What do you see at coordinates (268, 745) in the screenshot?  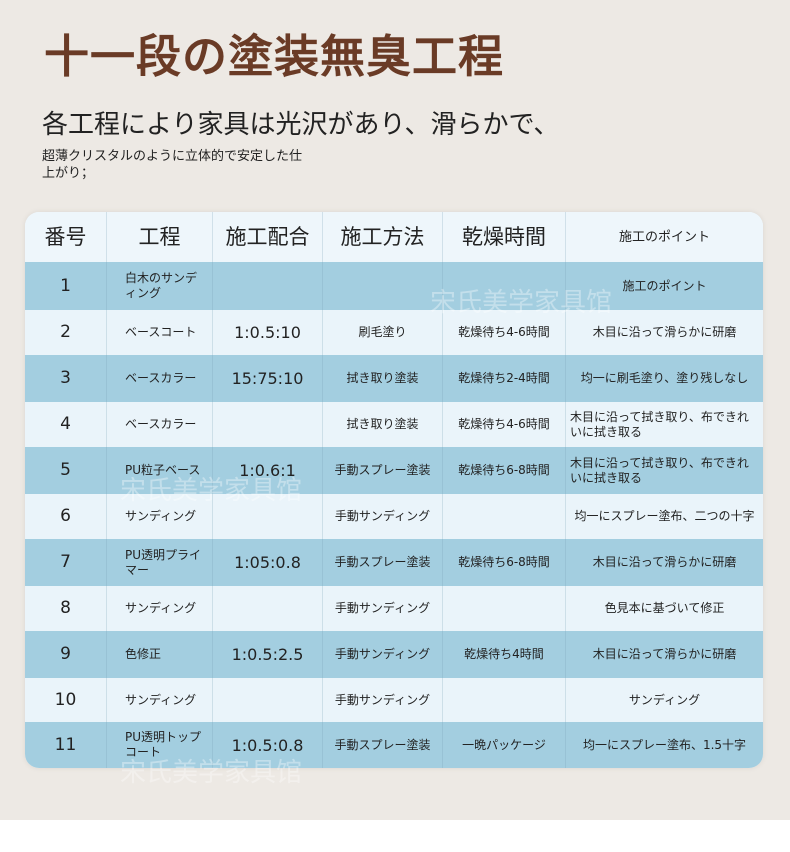 I see `cell-mix: 1:0.5:0.8` at bounding box center [268, 745].